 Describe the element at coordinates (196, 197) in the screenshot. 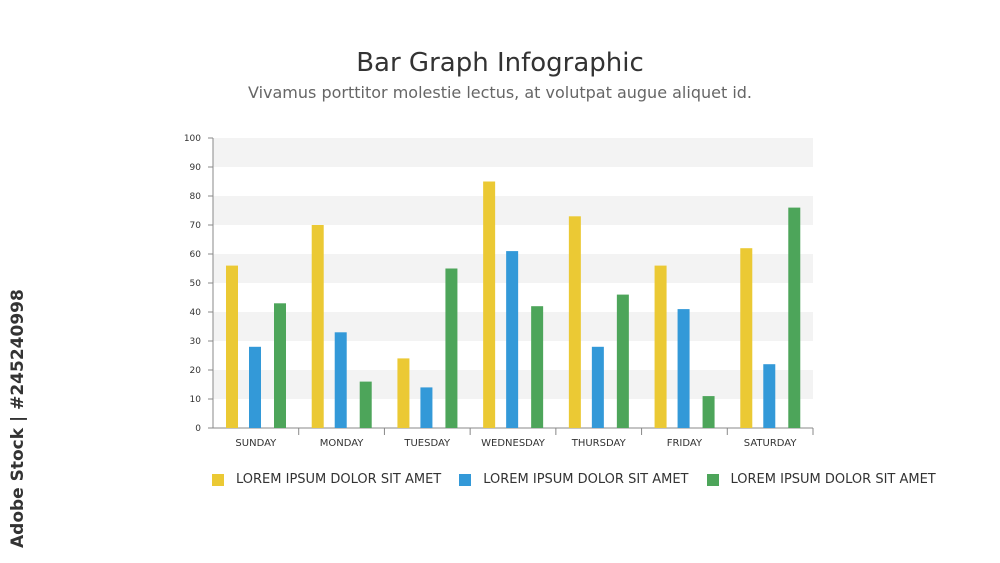

I see `y-tick-label: 80` at that location.